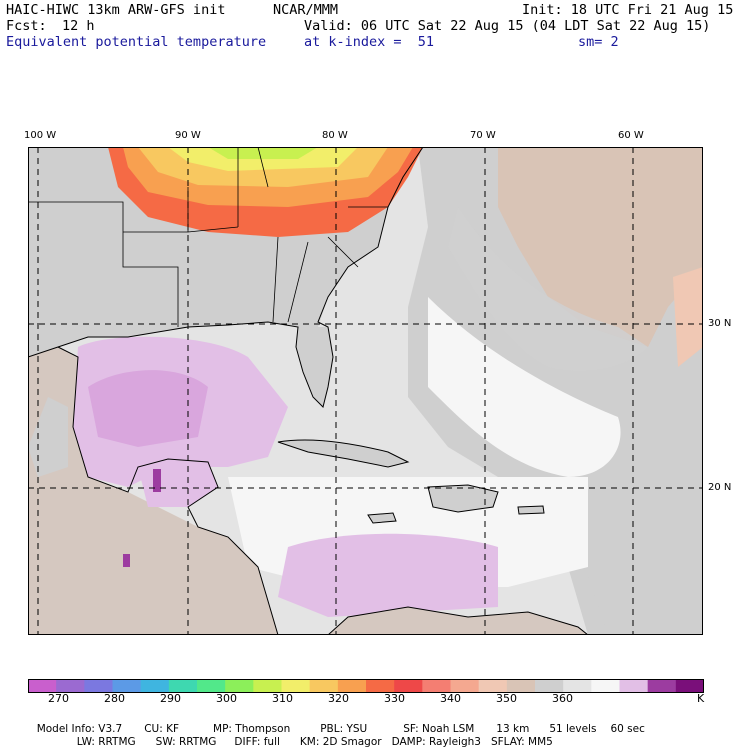  Describe the element at coordinates (40, 135) in the screenshot. I see `lon-label-100w: 100 W` at that location.